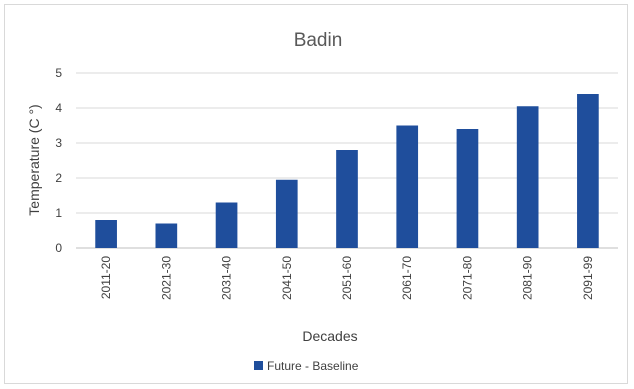 The height and width of the screenshot is (389, 634). What do you see at coordinates (58, 213) in the screenshot?
I see `y-tick-label: 1` at bounding box center [58, 213].